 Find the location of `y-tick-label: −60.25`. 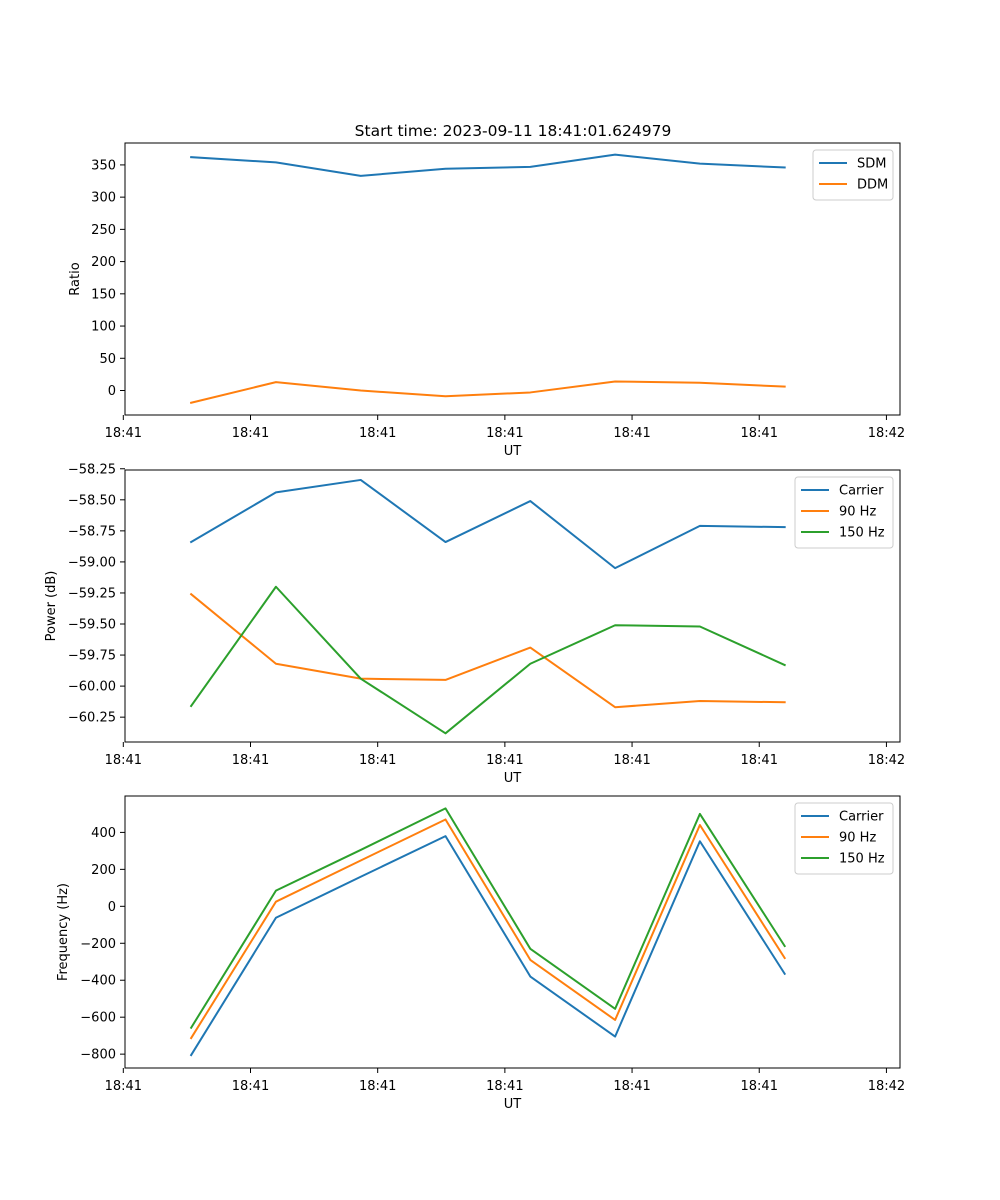

y-tick-label: −60.25 is located at coordinates (92, 718).